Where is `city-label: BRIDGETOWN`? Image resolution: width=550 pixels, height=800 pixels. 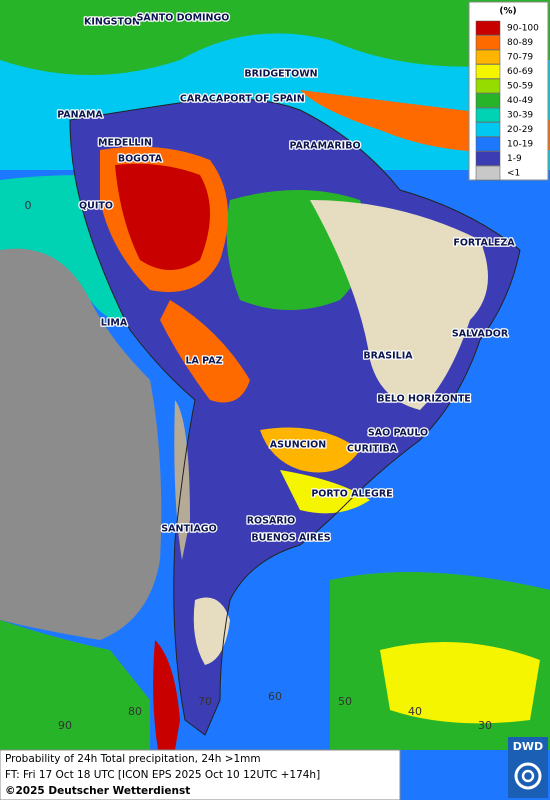 city-label: BRIDGETOWN is located at coordinates (280, 74).